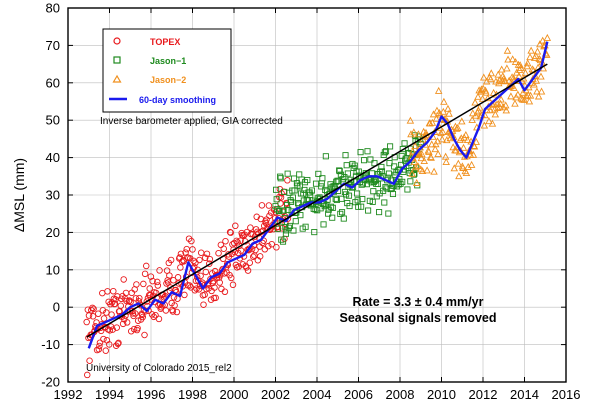 This screenshot has height=408, width=593. What do you see at coordinates (358, 394) in the screenshot?
I see `x-tick-label: 2006` at bounding box center [358, 394].